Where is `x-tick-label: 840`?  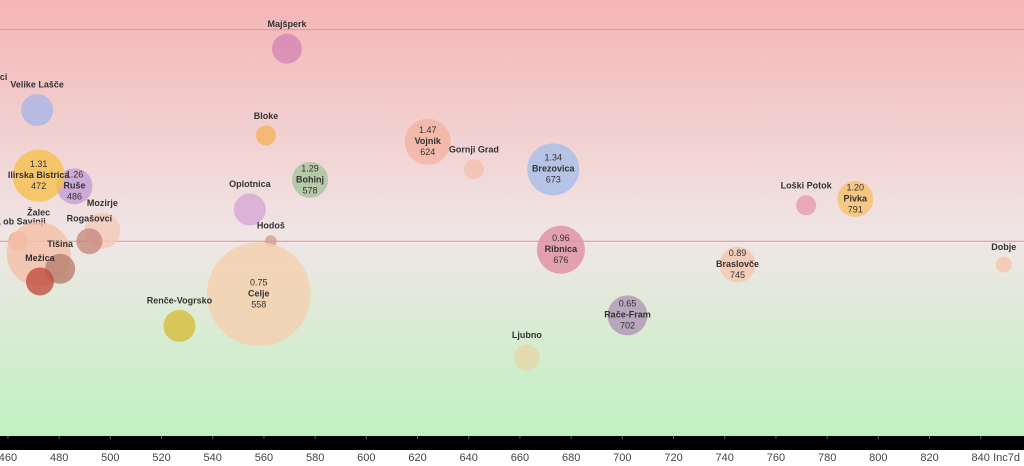
x-tick-label: 840 is located at coordinates (981, 458).